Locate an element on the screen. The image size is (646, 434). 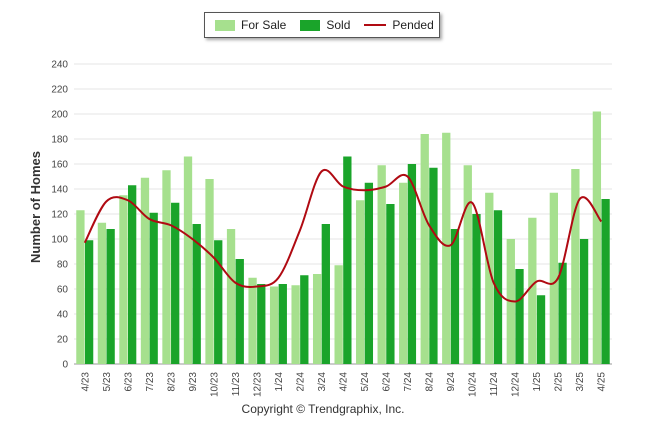
y-tick-label: 240 is located at coordinates (59, 65).